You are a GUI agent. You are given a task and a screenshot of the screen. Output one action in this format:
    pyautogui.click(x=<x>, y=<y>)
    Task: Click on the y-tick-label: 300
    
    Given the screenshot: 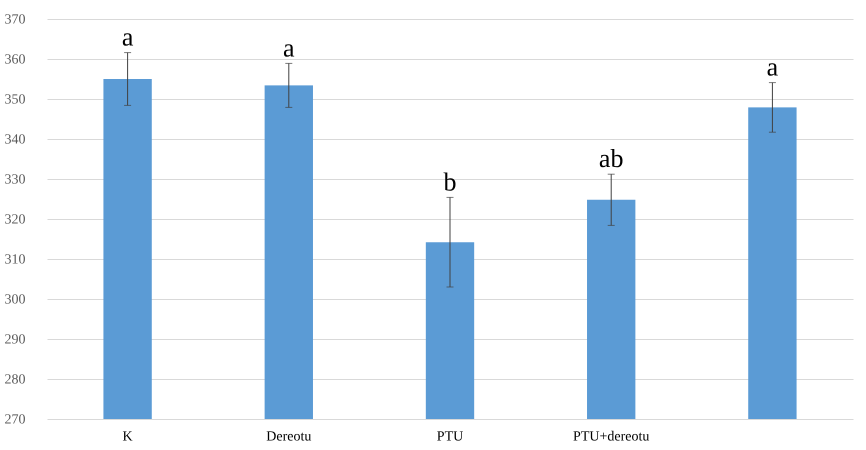 What is the action you would take?
    pyautogui.click(x=15, y=300)
    